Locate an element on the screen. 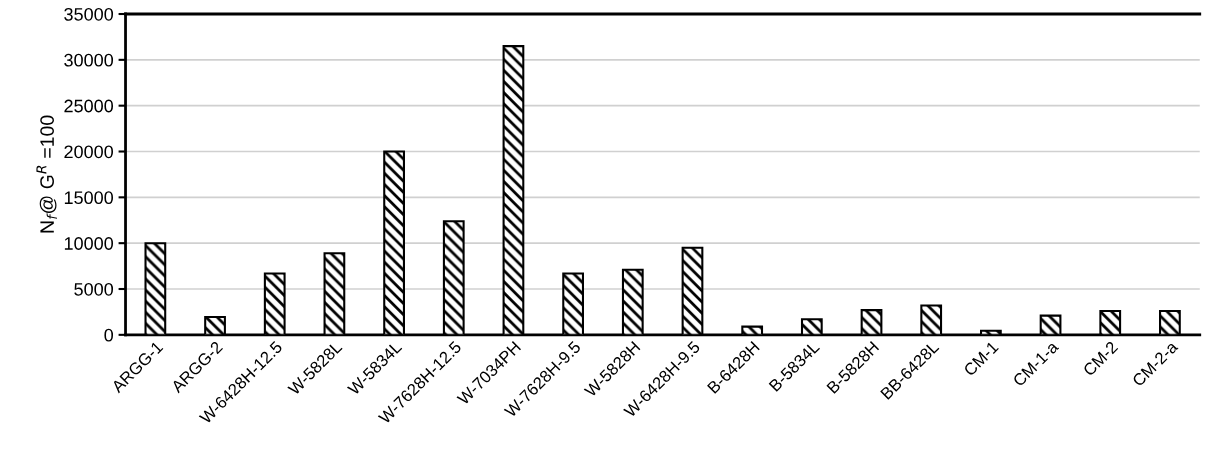 The image size is (1207, 467). y-tick-label: 25000 is located at coordinates (89, 106).